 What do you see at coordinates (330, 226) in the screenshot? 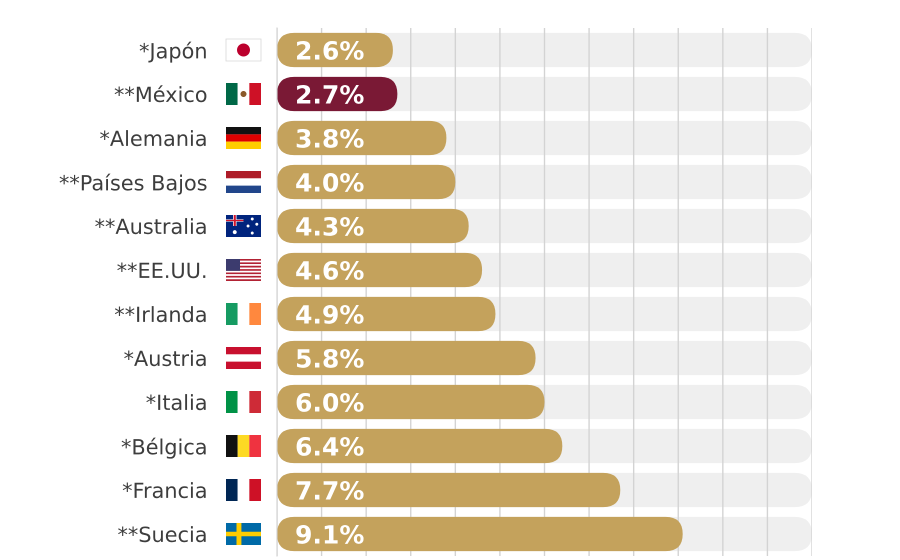
I see `data-label: 4.3%` at bounding box center [330, 226].